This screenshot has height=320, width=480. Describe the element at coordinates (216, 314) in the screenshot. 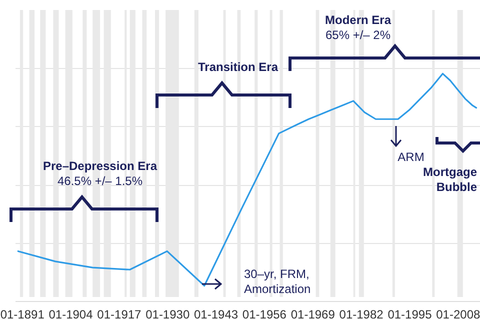

I see `x-tick-label: 01-1943` at that location.